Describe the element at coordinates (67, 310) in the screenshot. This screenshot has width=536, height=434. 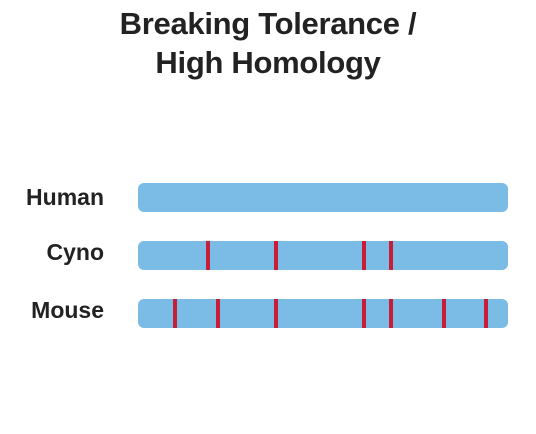
I see `label-mouse: Mouse` at that location.